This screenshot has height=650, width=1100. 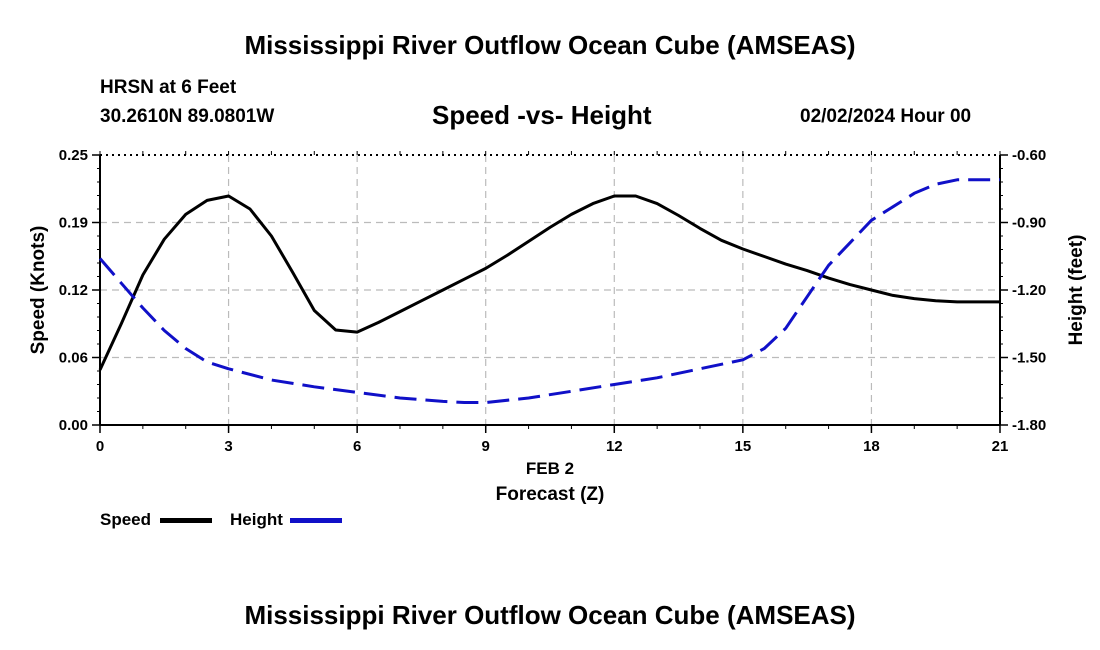 I want to click on y-left-axis-title: Speed (Knots), so click(x=38, y=290).